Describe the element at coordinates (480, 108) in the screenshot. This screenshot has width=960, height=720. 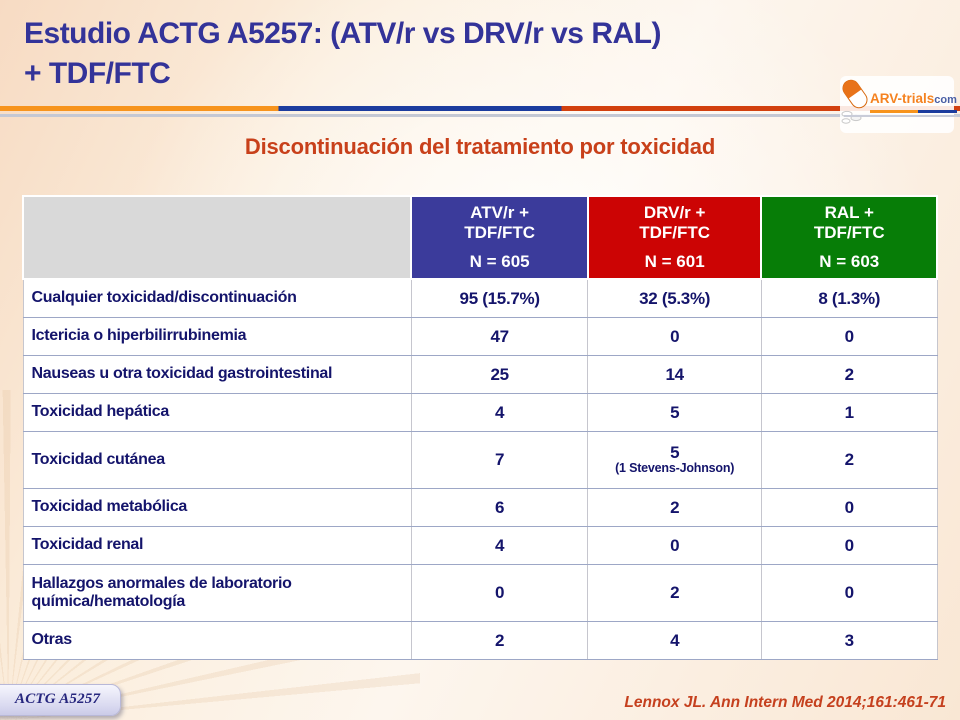
I see `tricolor-divider` at that location.